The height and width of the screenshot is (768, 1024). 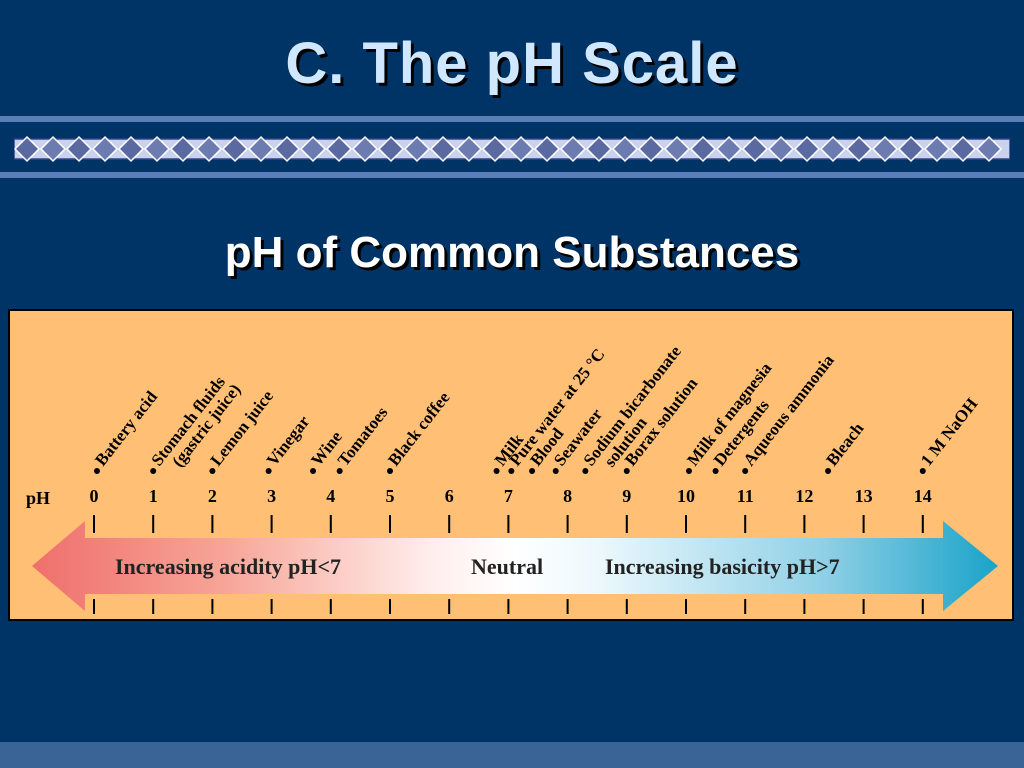 I want to click on ph-axis-label: pH, so click(x=38, y=498).